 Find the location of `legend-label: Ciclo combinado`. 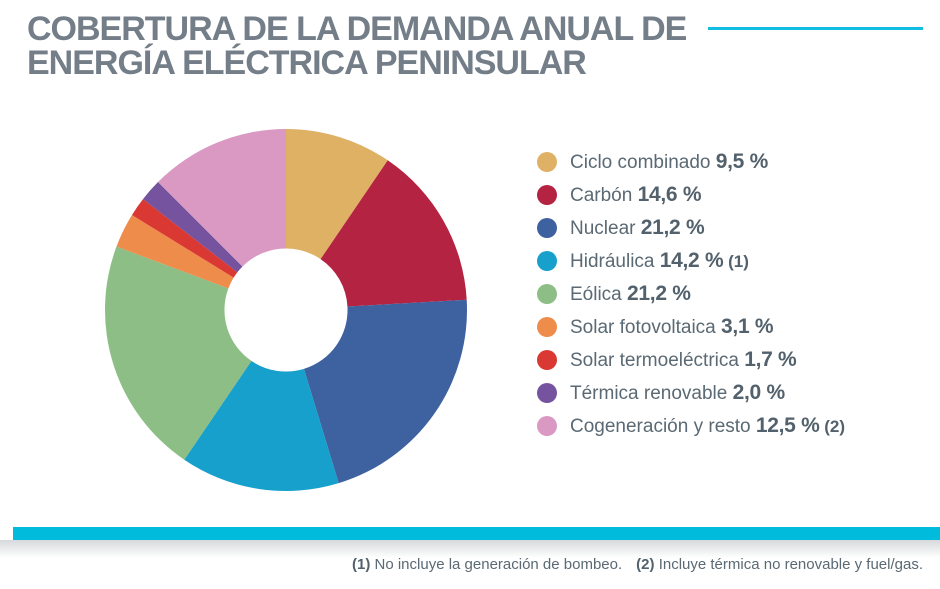

legend-label: Ciclo combinado is located at coordinates (643, 163).